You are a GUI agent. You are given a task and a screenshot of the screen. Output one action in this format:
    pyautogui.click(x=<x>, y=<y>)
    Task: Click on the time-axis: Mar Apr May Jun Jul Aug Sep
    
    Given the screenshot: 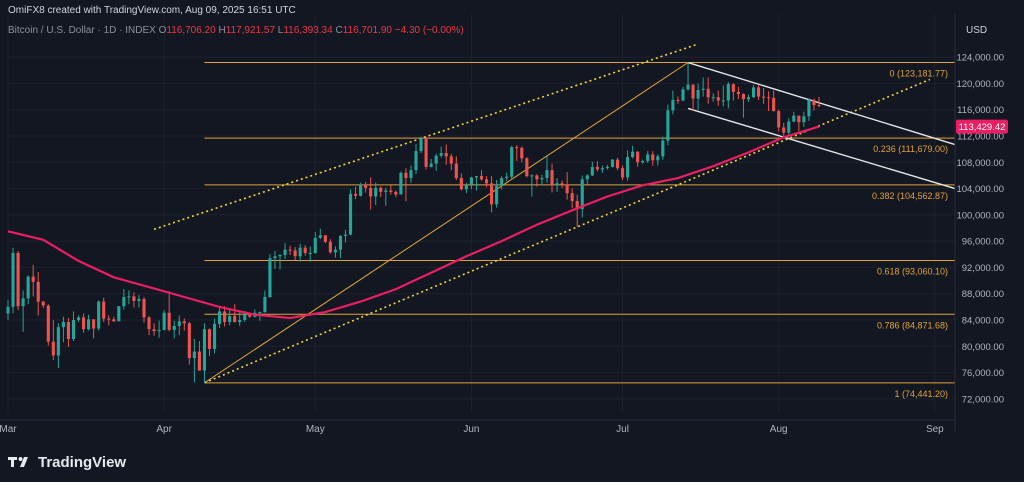 What is the action you would take?
    pyautogui.click(x=477, y=427)
    